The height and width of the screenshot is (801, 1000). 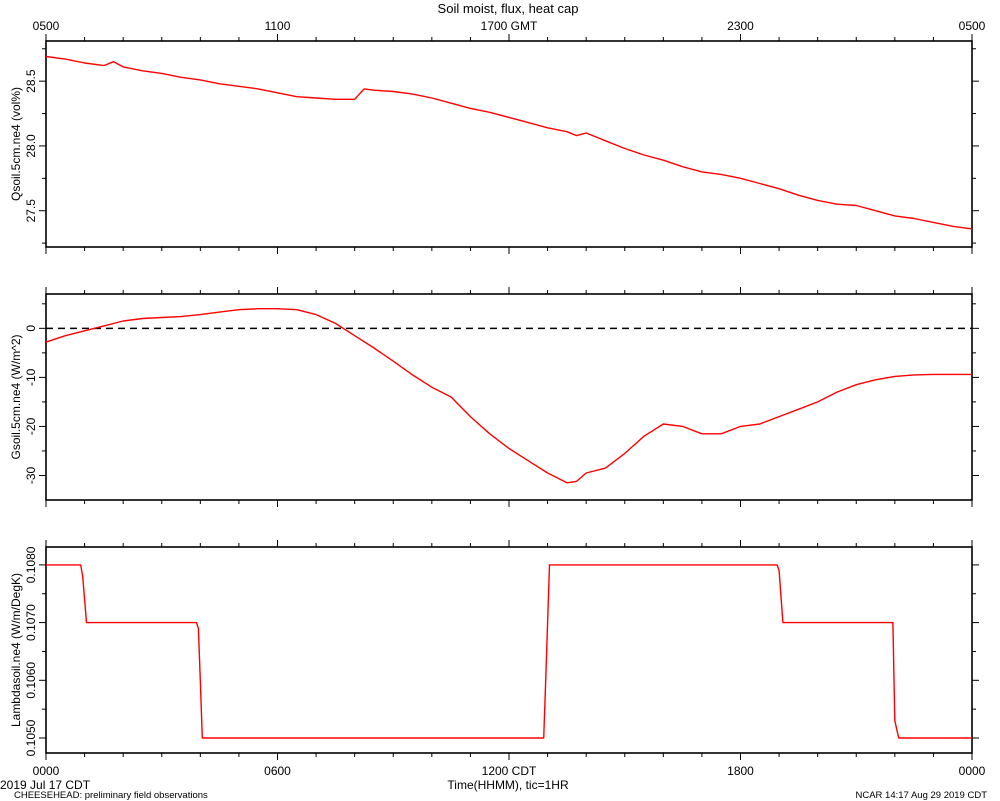 What do you see at coordinates (508, 785) in the screenshot?
I see `x-axis-label: Time(HHMM), tic=1HR` at bounding box center [508, 785].